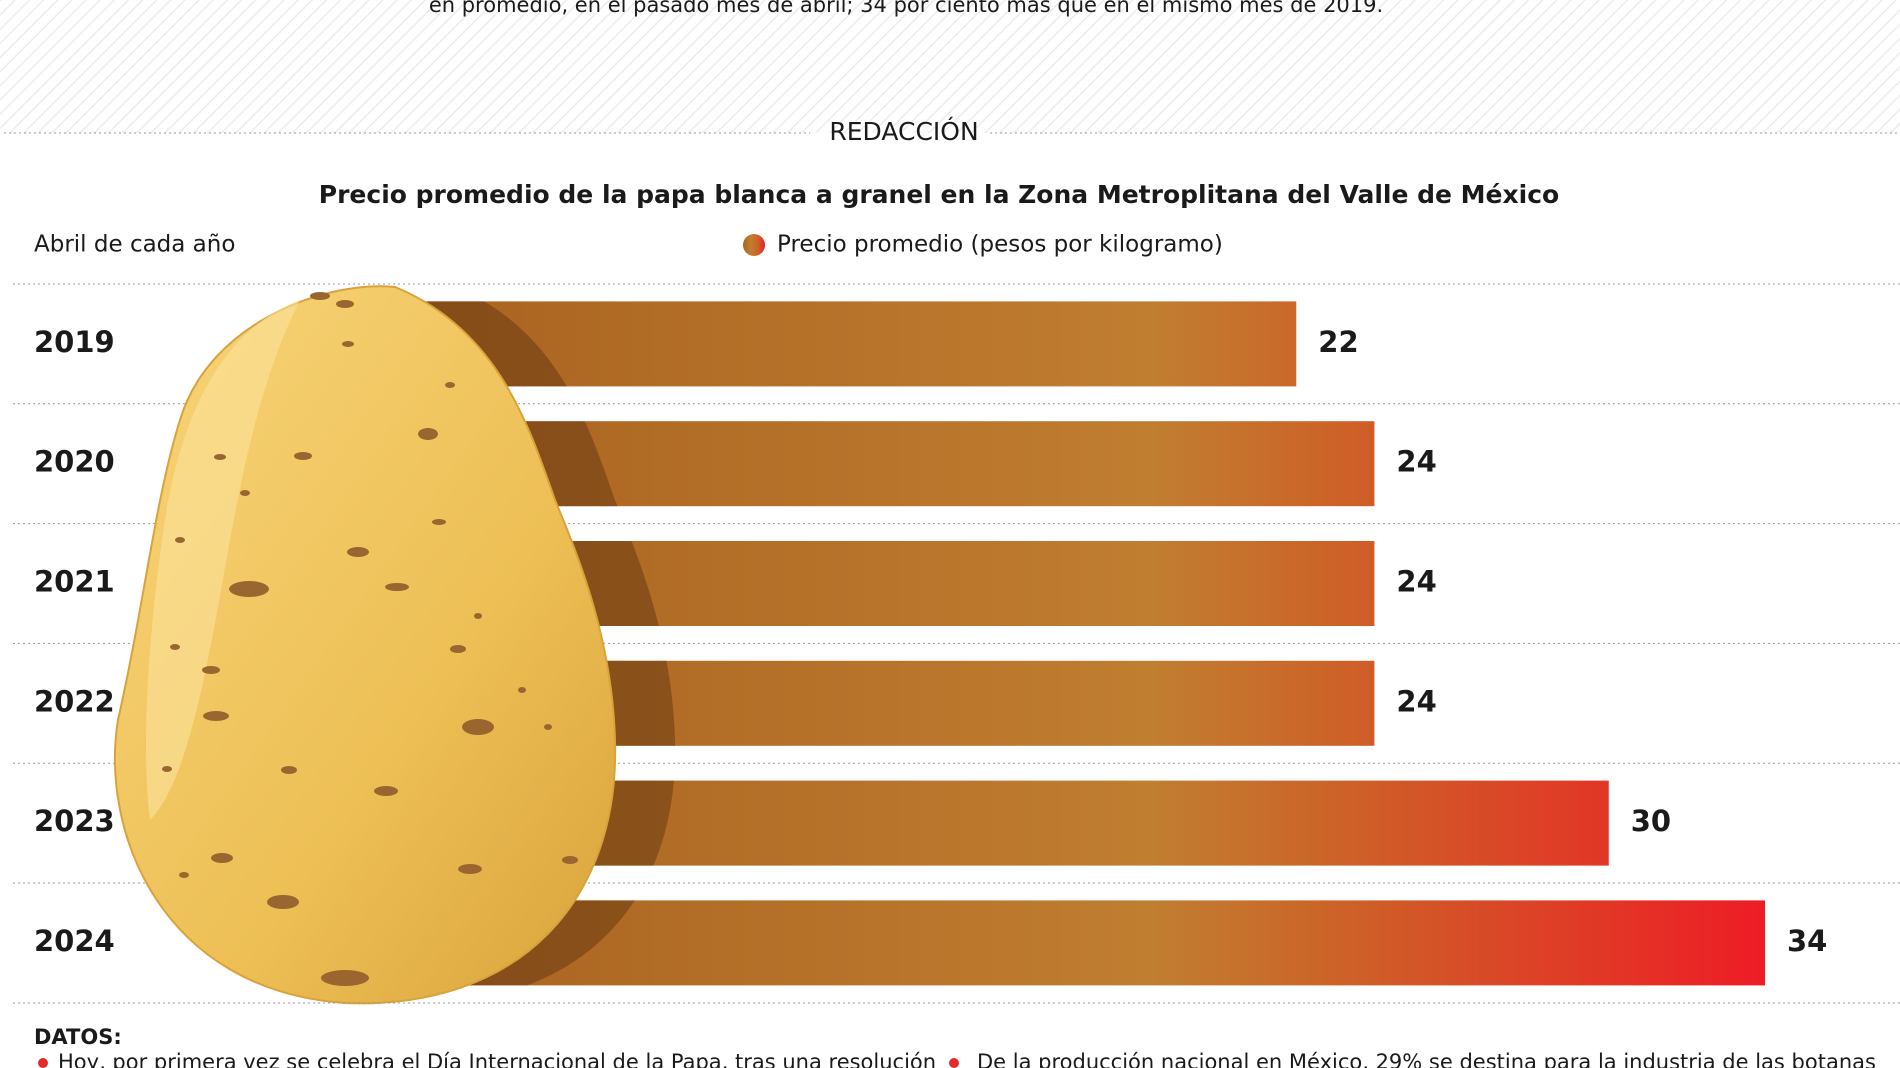 The width and height of the screenshot is (1900, 1068). I want to click on y-tick-label: 2024, so click(74, 941).